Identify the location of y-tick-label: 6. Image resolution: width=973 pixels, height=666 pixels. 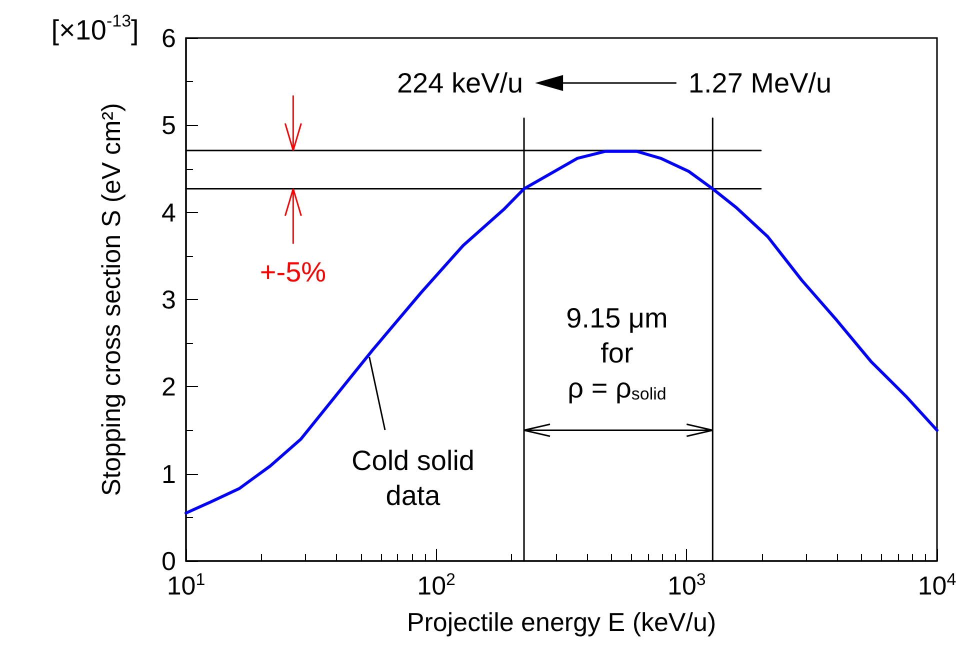
(169, 38).